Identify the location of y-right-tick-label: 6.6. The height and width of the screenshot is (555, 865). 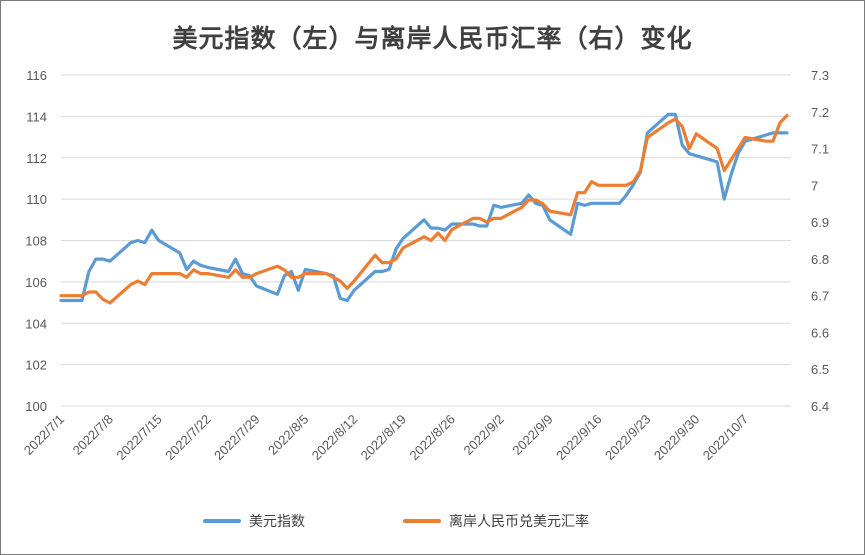
(820, 332).